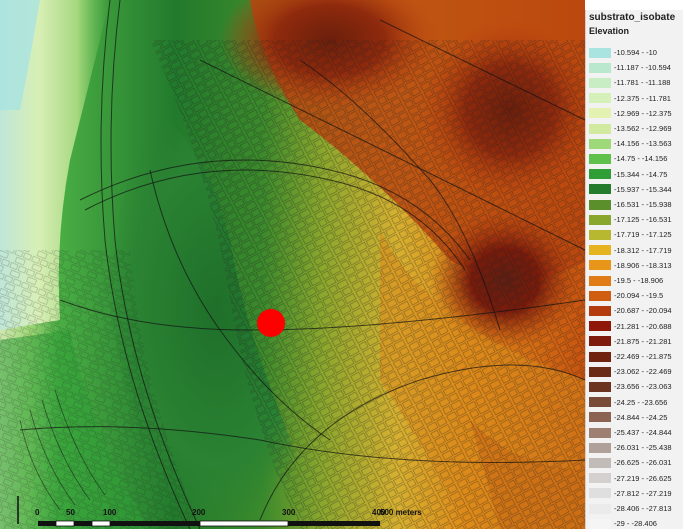 Image resolution: width=683 pixels, height=530 pixels. I want to click on legend-item: -12.969 - -12.375, so click(630, 113).